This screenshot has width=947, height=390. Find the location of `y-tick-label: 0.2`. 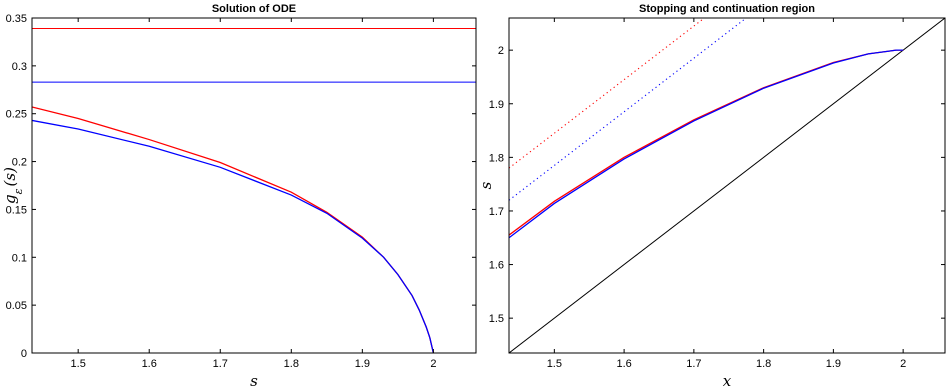

y-tick-label: 0.2 is located at coordinates (19, 163).